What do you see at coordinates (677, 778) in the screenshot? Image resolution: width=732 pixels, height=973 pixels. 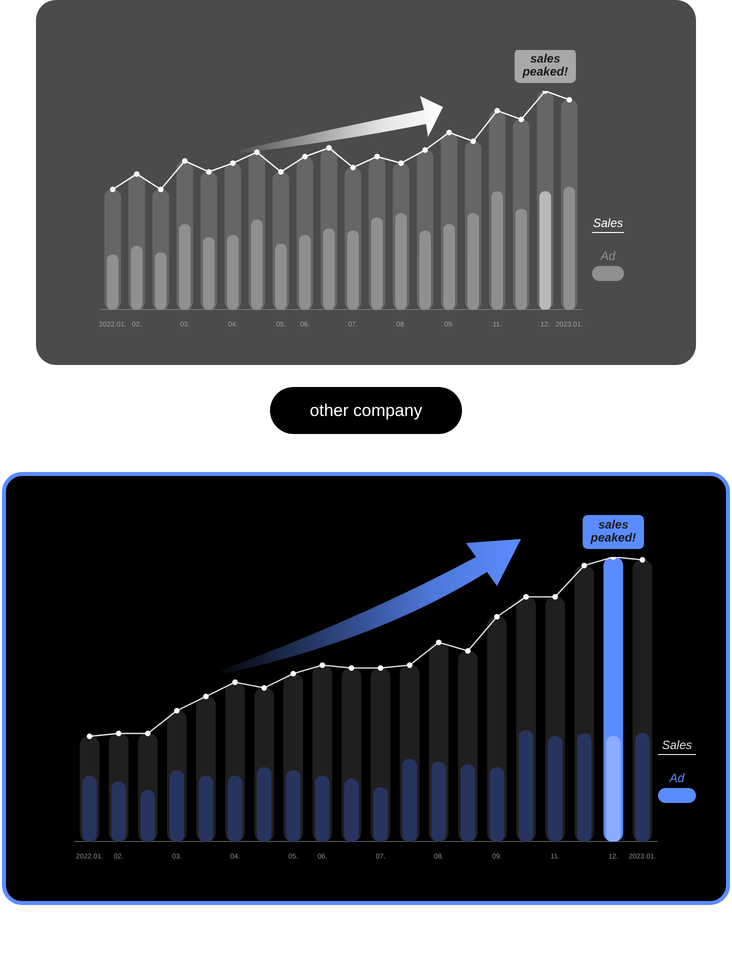 I see `series-label: Ad` at bounding box center [677, 778].